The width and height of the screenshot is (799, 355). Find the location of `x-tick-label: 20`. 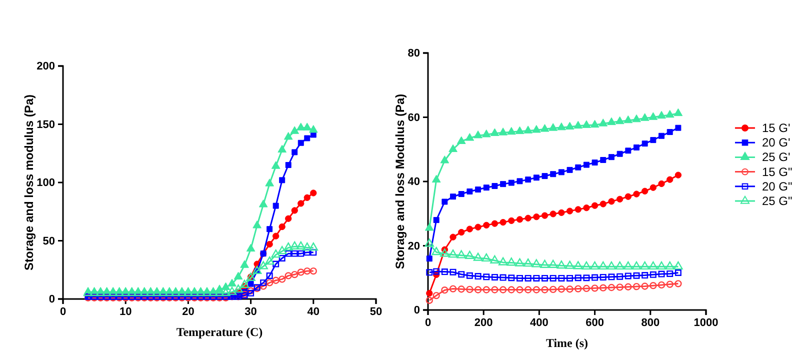

x-tick-label: 20 is located at coordinates (188, 312).